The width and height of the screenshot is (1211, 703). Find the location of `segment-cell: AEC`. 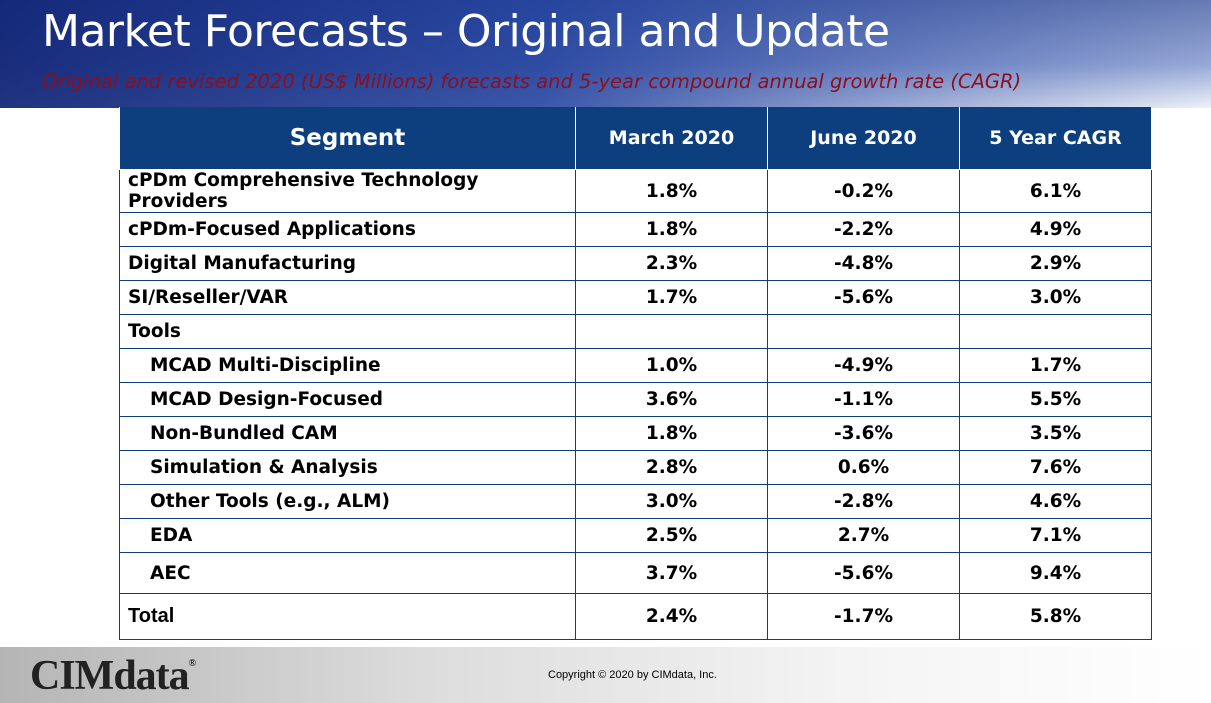

segment-cell: AEC is located at coordinates (347, 573).